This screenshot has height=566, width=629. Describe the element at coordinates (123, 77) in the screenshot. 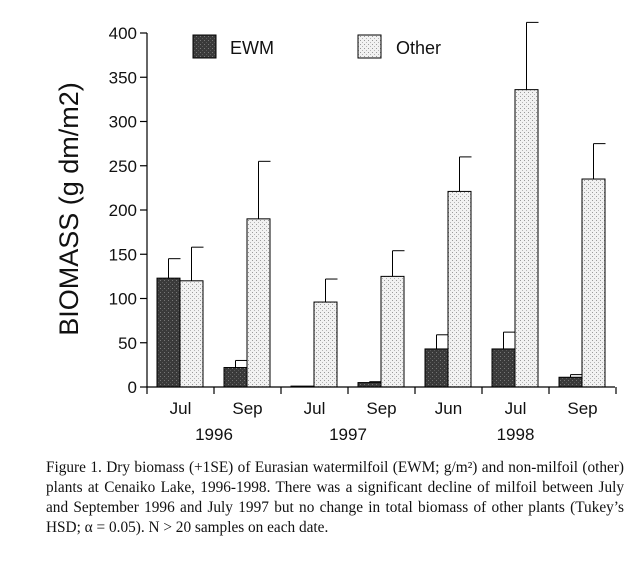

I see `y-tick-label: 350` at that location.